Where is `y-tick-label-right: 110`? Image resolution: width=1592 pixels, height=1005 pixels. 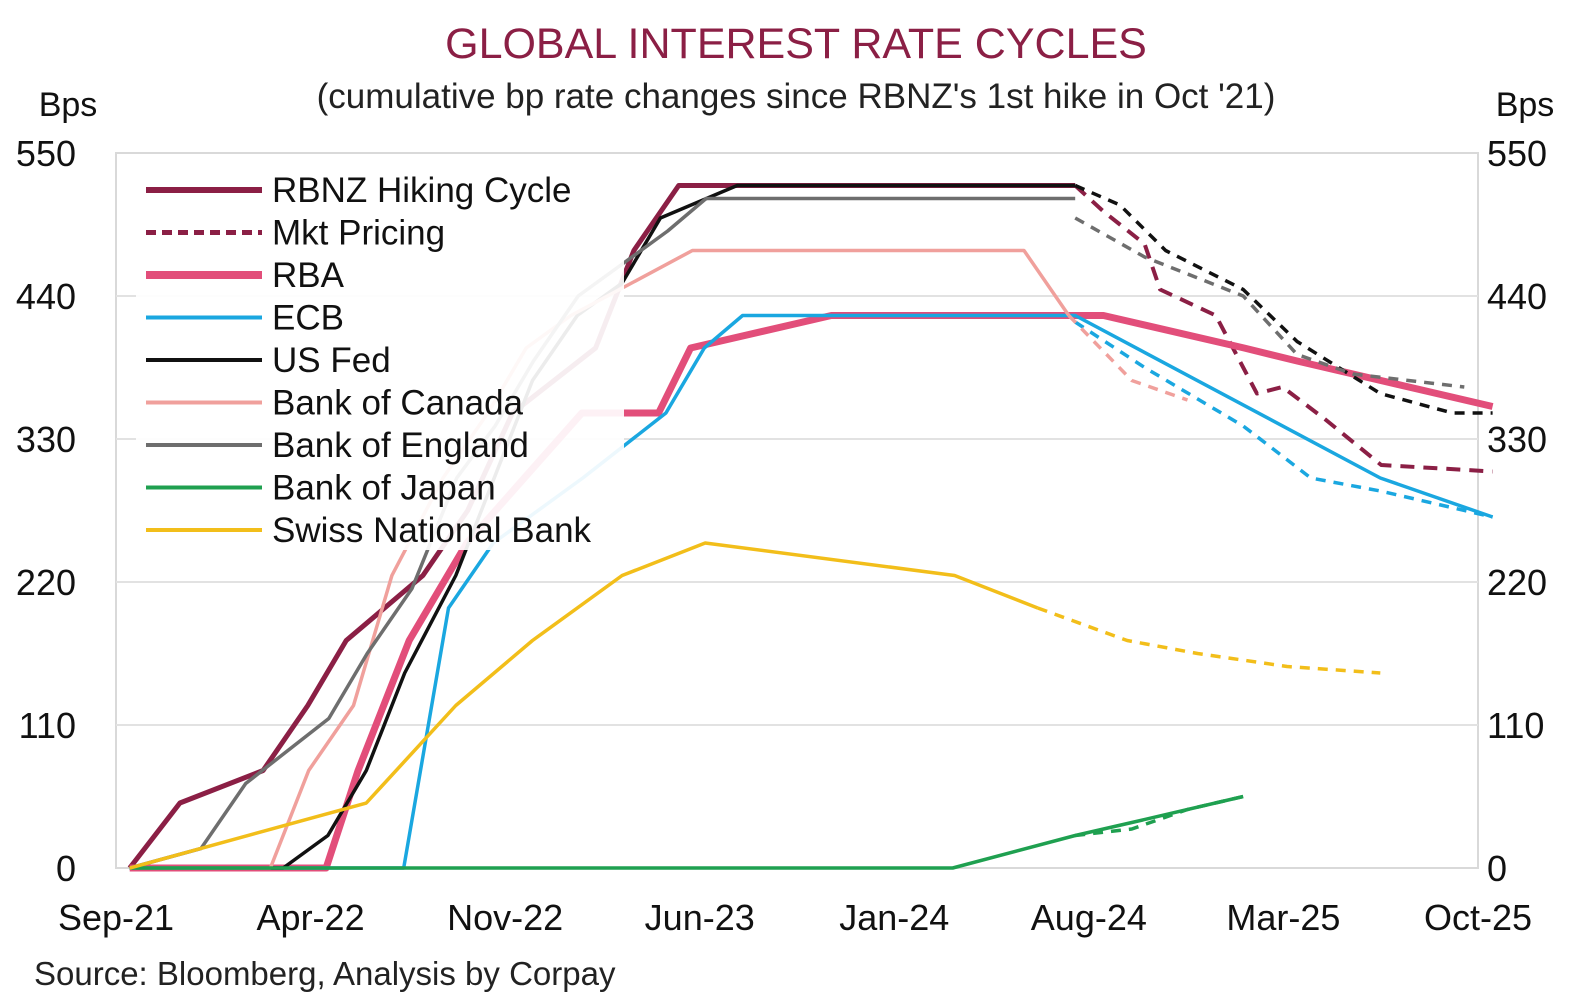 y-tick-label-right: 110 is located at coordinates (1515, 725).